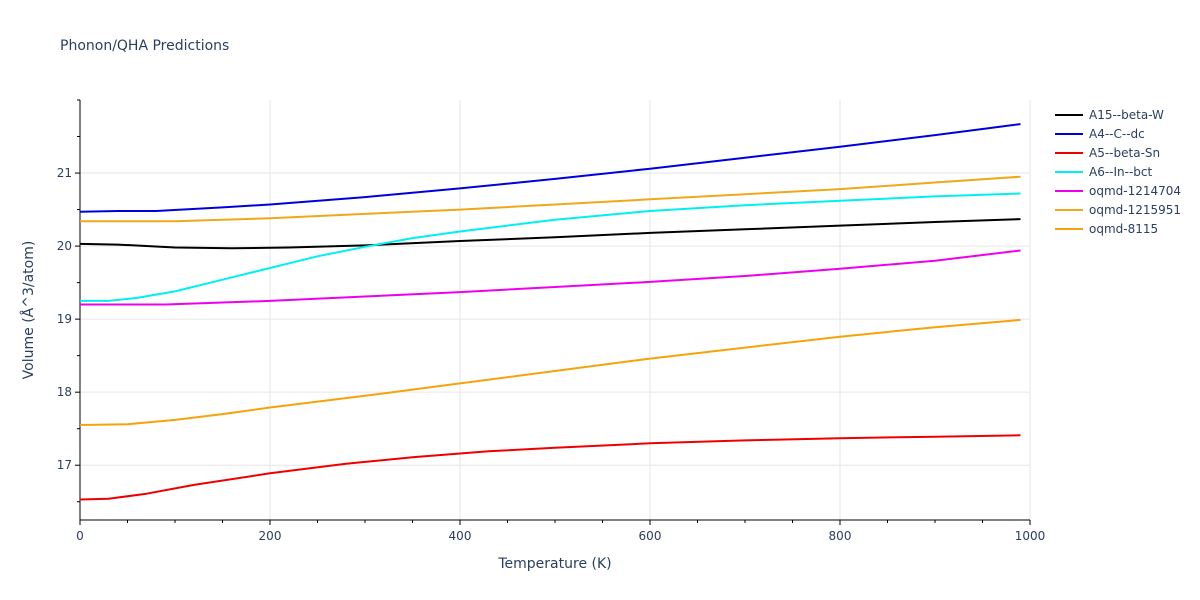 The width and height of the screenshot is (1200, 600). What do you see at coordinates (64, 392) in the screenshot?
I see `y-tick-label: 18` at bounding box center [64, 392].